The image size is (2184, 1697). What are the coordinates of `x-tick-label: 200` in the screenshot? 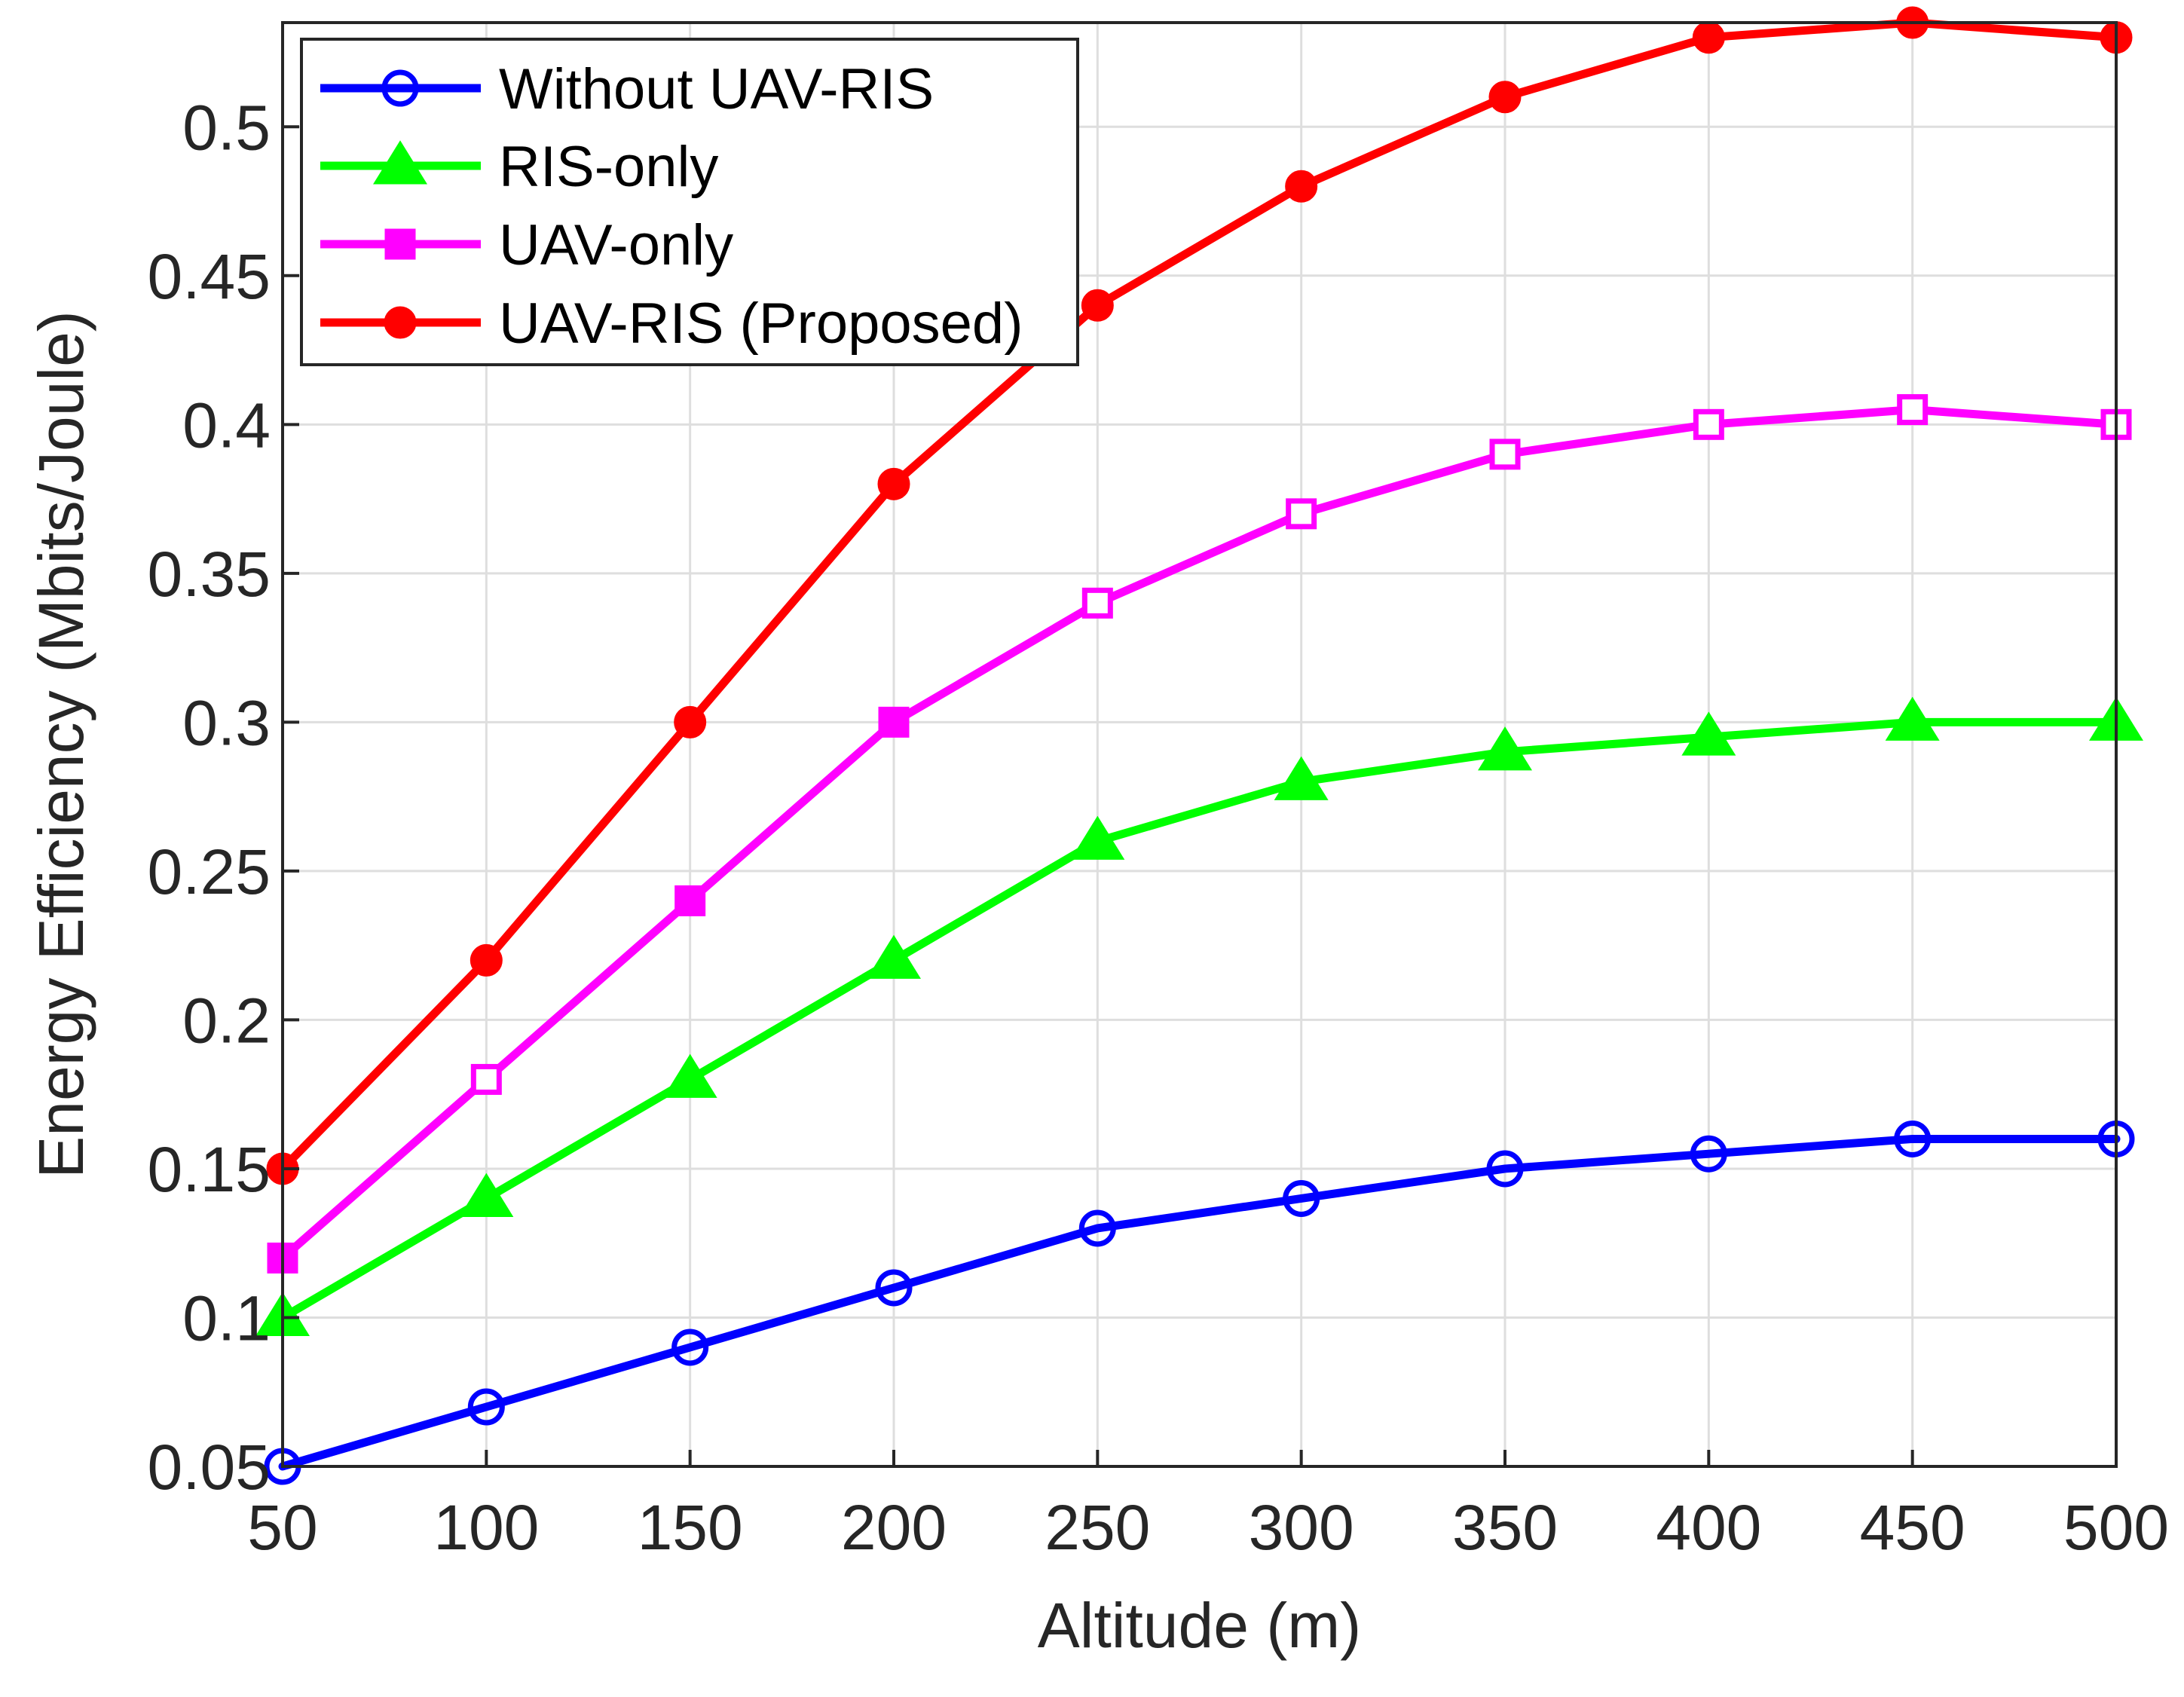 It's located at (894, 1527).